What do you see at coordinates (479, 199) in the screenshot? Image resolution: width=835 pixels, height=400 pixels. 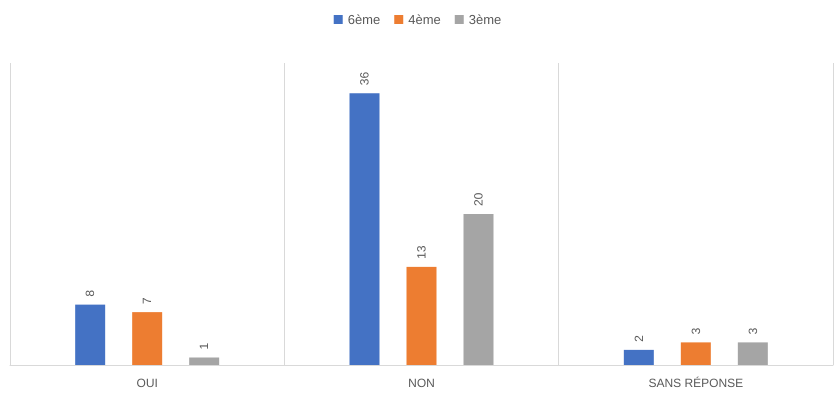 I see `data-label: 20` at bounding box center [479, 199].